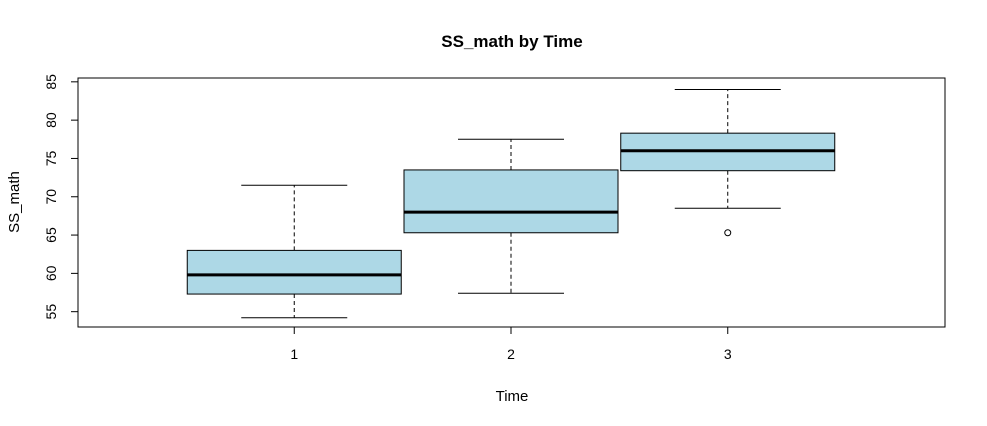 The image size is (987, 426). Describe the element at coordinates (51, 312) in the screenshot. I see `y-tick-label: 55` at that location.